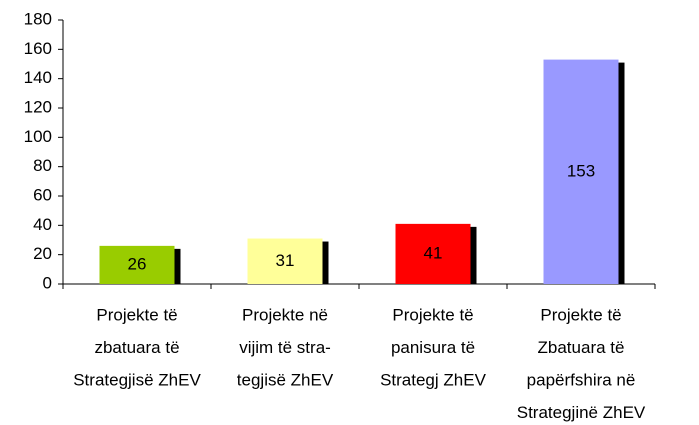  What do you see at coordinates (42, 194) in the screenshot?
I see `y-tick-label: 60` at bounding box center [42, 194].